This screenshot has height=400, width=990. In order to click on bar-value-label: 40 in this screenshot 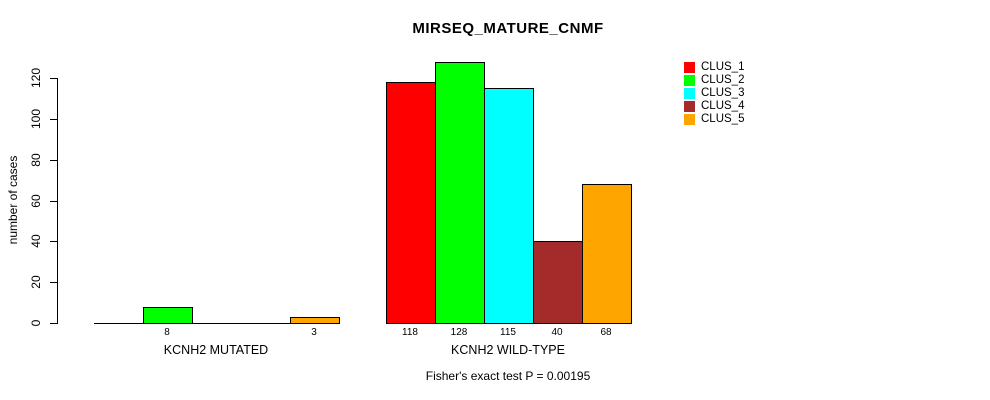, I will do `click(557, 332)`.